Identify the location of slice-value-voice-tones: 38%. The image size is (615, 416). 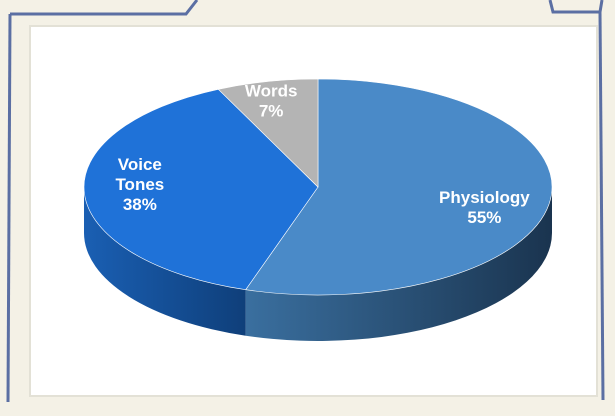
(140, 204).